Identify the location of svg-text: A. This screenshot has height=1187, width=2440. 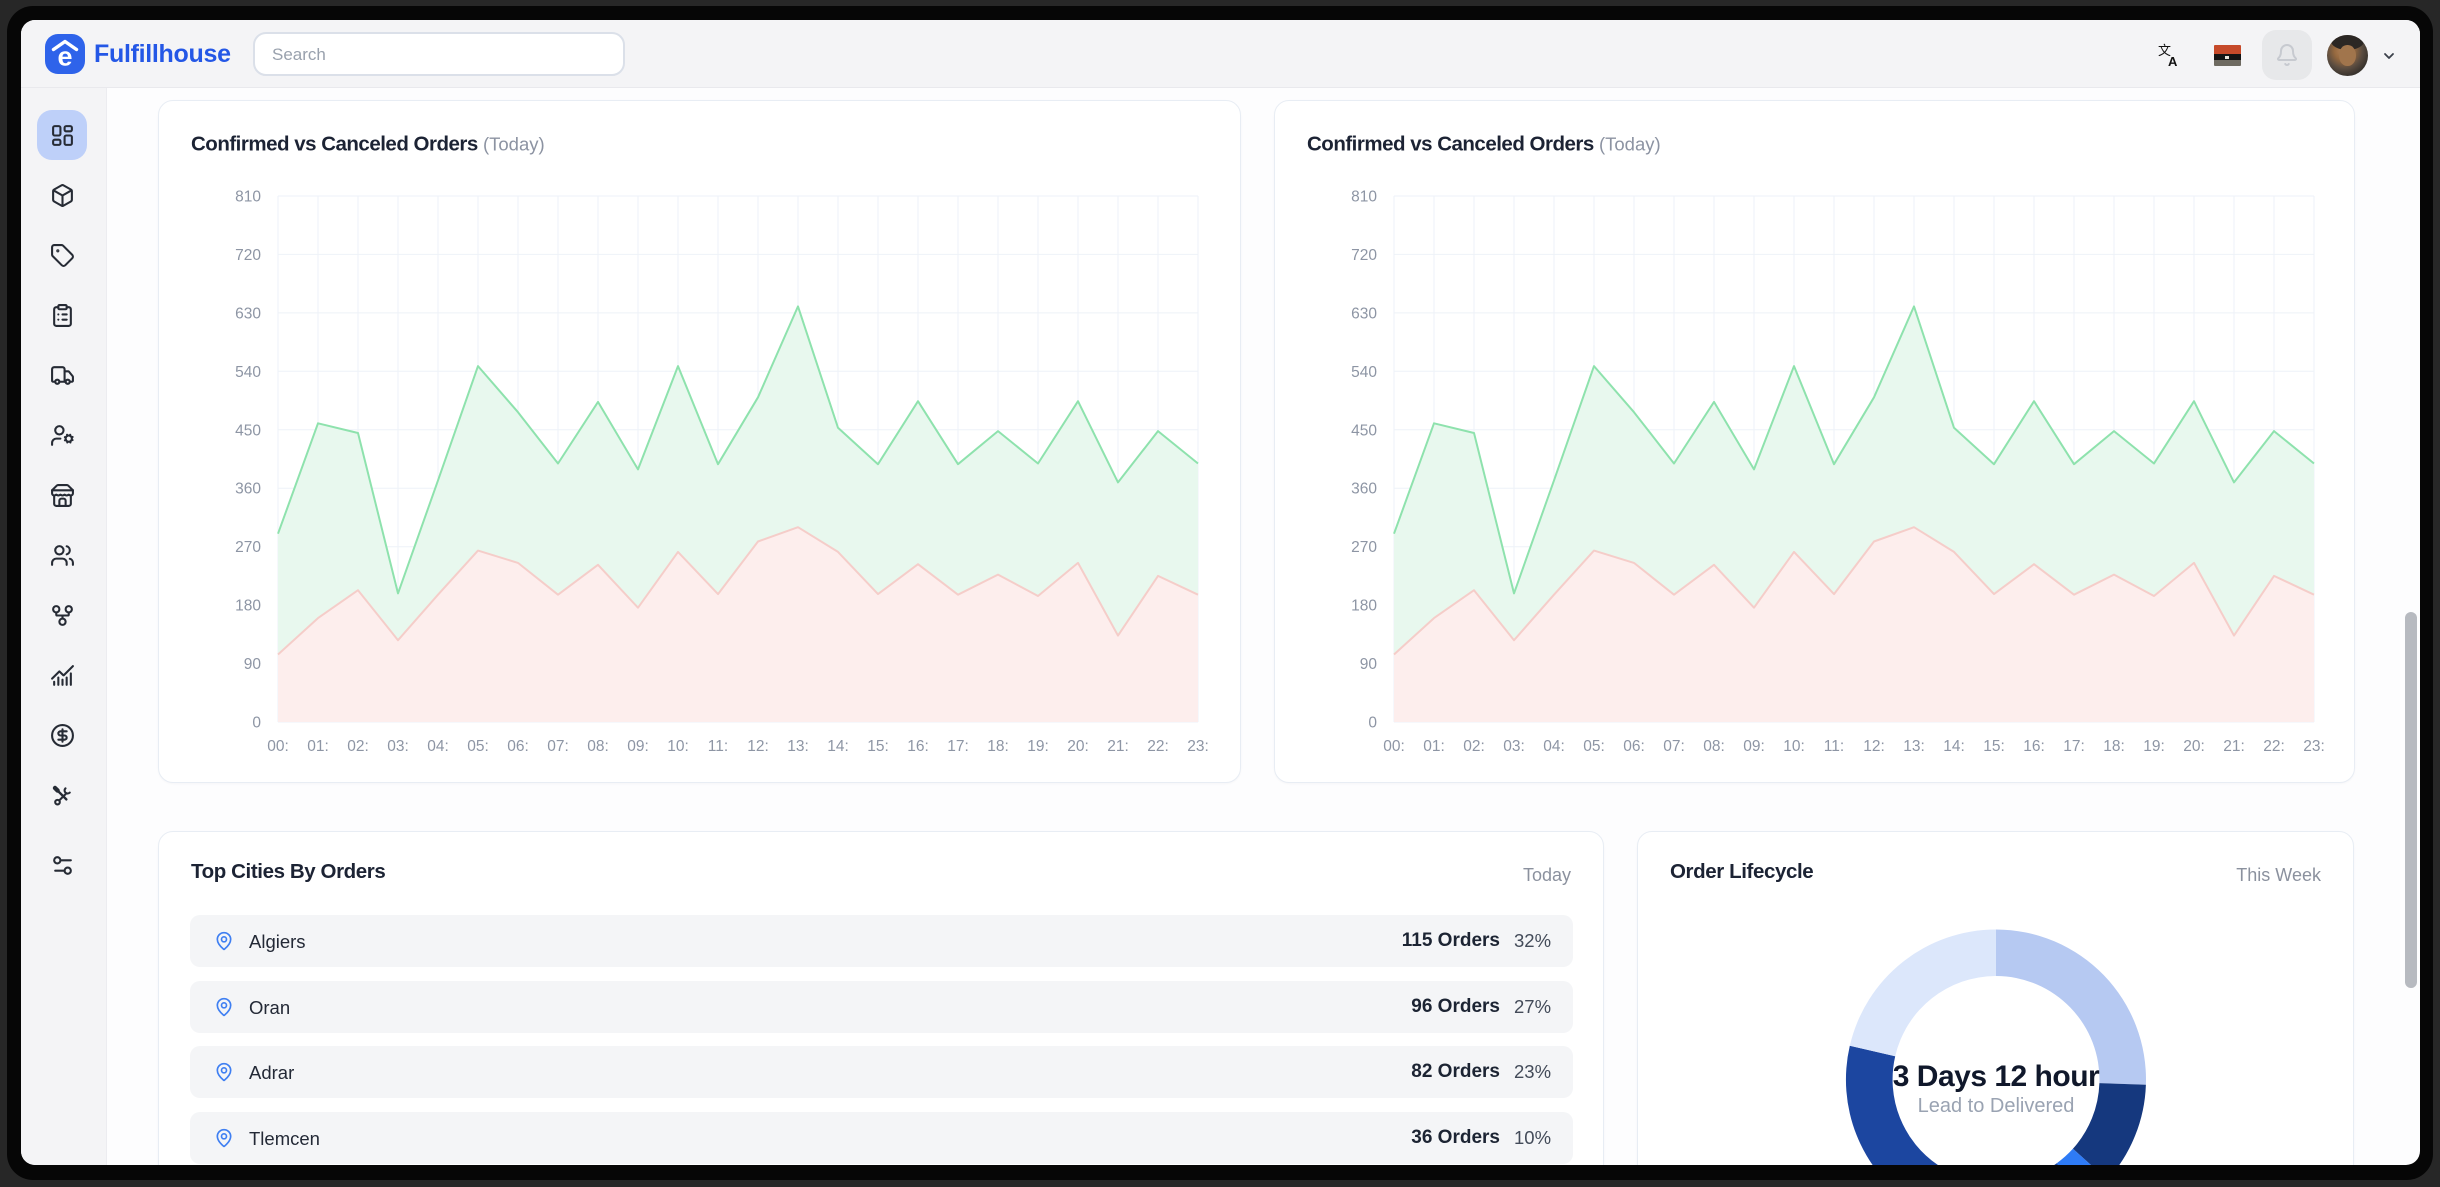
(2173, 61).